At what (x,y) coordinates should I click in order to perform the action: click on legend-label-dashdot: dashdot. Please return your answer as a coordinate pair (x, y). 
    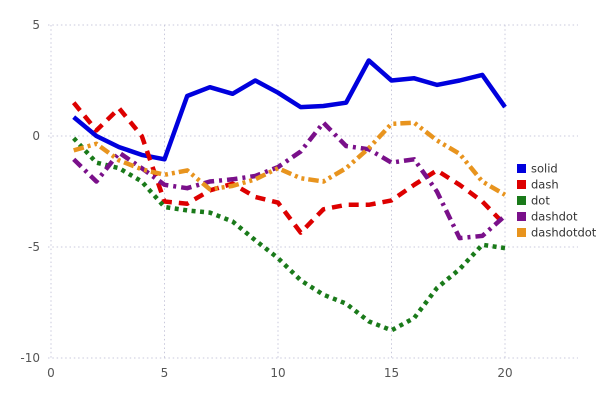
    Looking at the image, I should click on (554, 217).